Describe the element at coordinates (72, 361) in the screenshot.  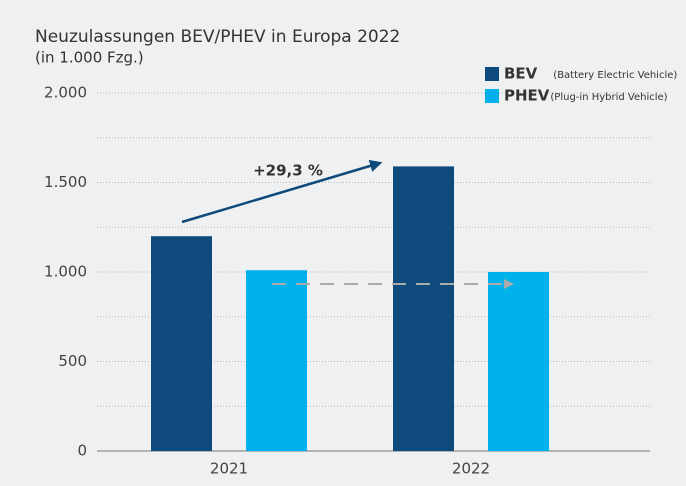
I see `y-tick-label: 500` at that location.